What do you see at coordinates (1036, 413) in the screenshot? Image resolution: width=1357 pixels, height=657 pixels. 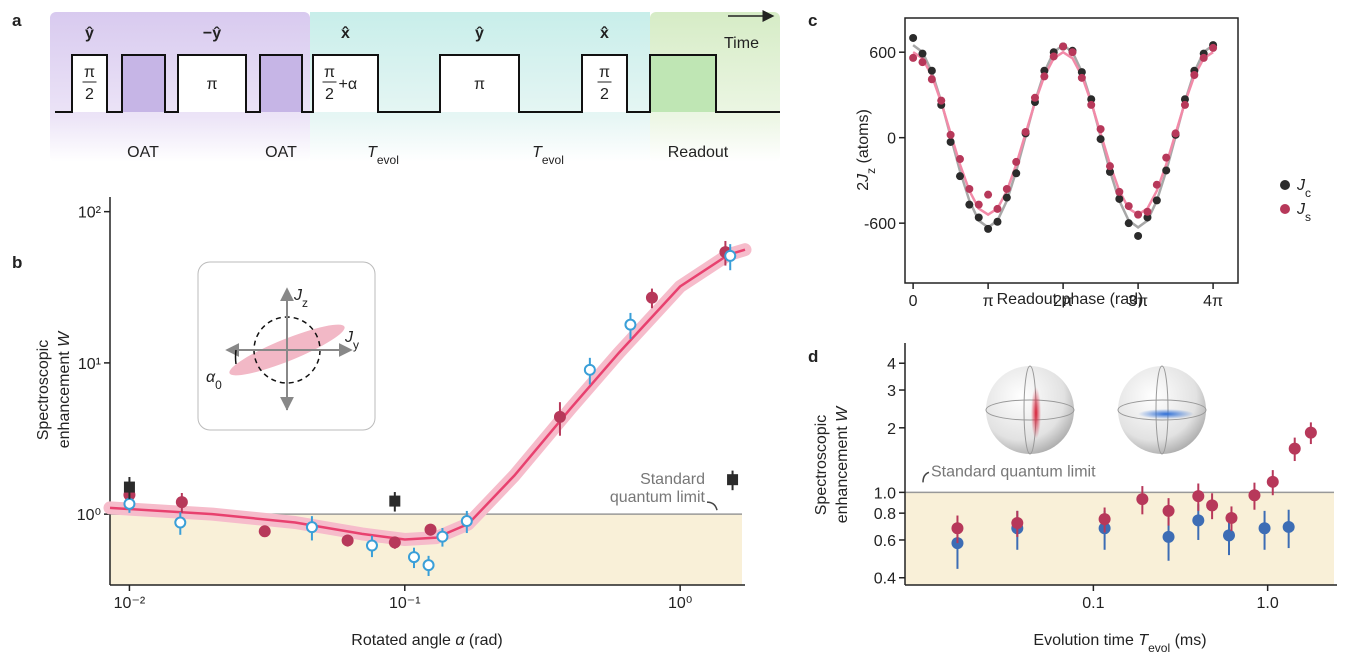 I see `squeezed-red` at bounding box center [1036, 413].